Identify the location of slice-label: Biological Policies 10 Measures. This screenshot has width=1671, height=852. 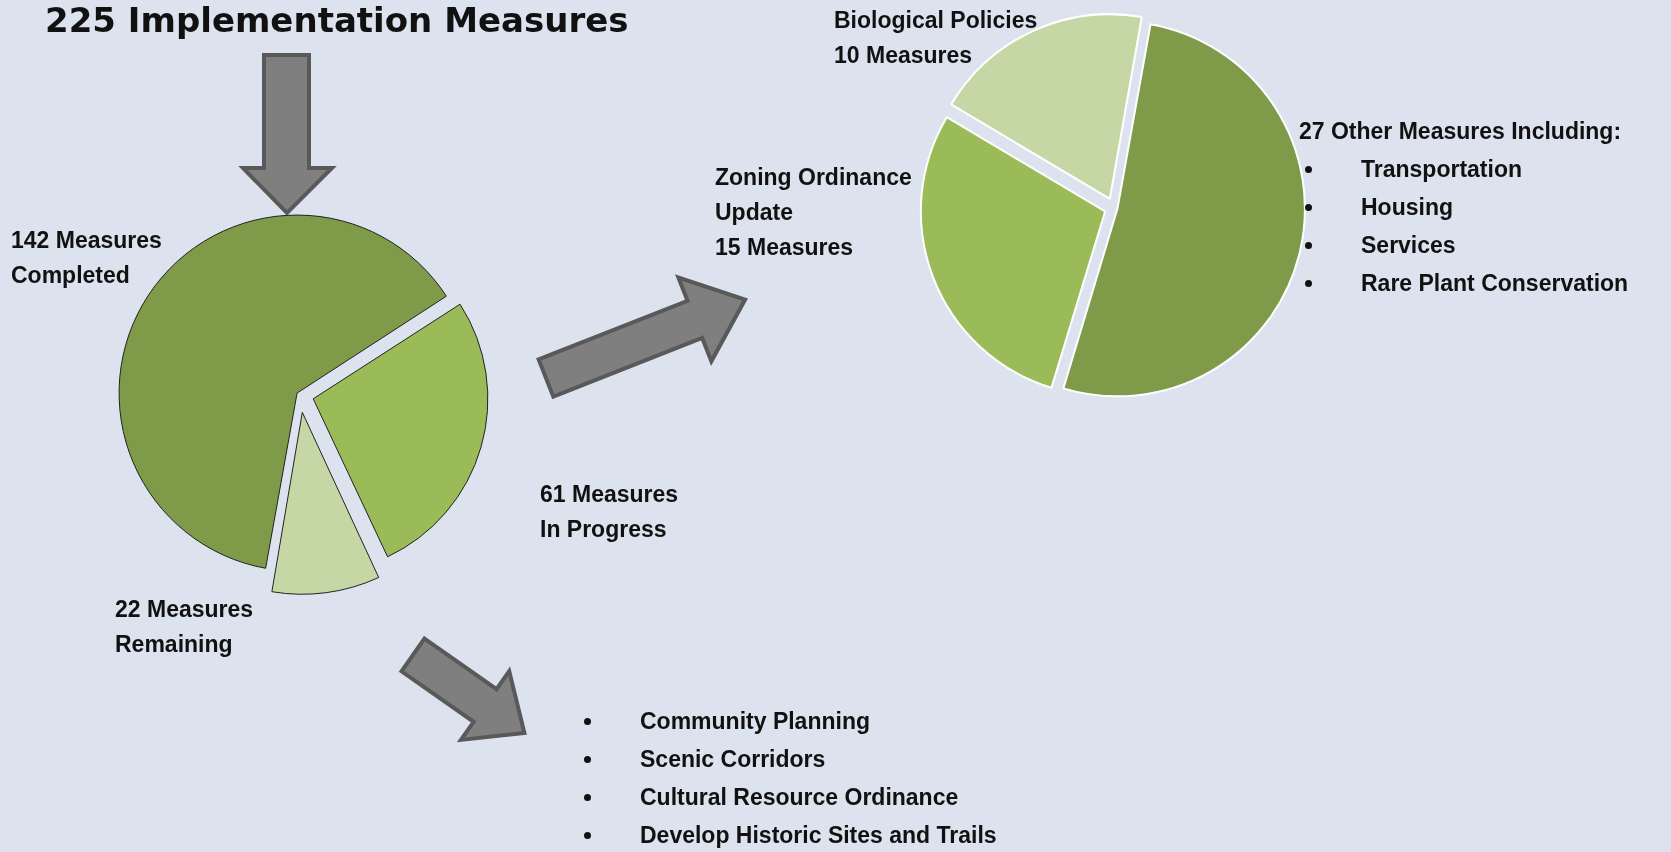
(936, 38).